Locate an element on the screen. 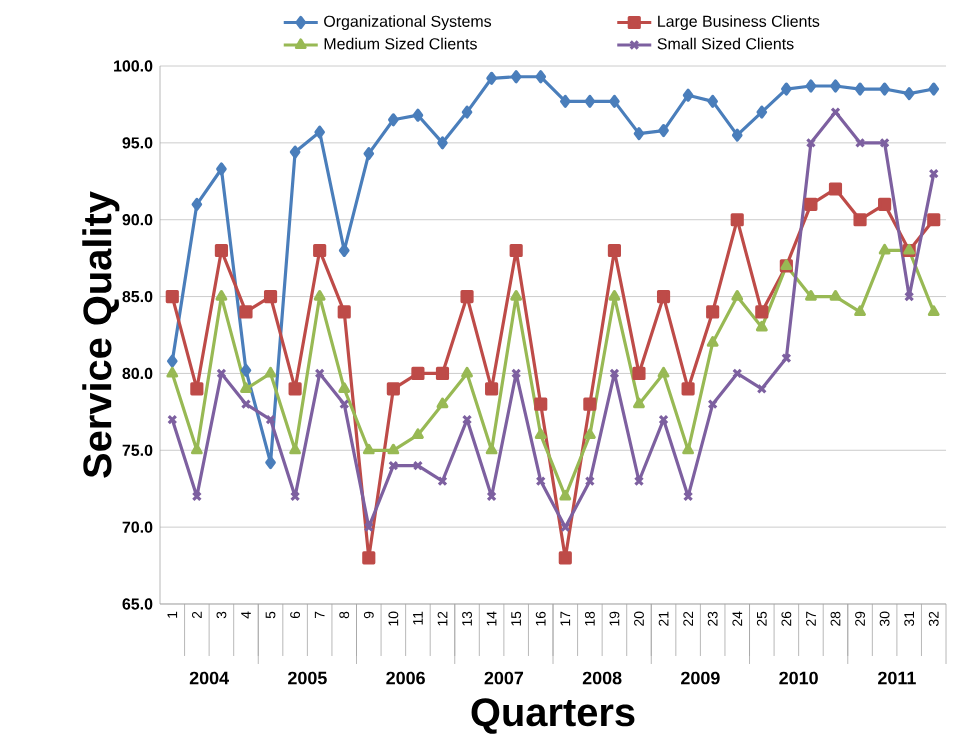 The height and width of the screenshot is (748, 956). text: 2006 is located at coordinates (405, 678).